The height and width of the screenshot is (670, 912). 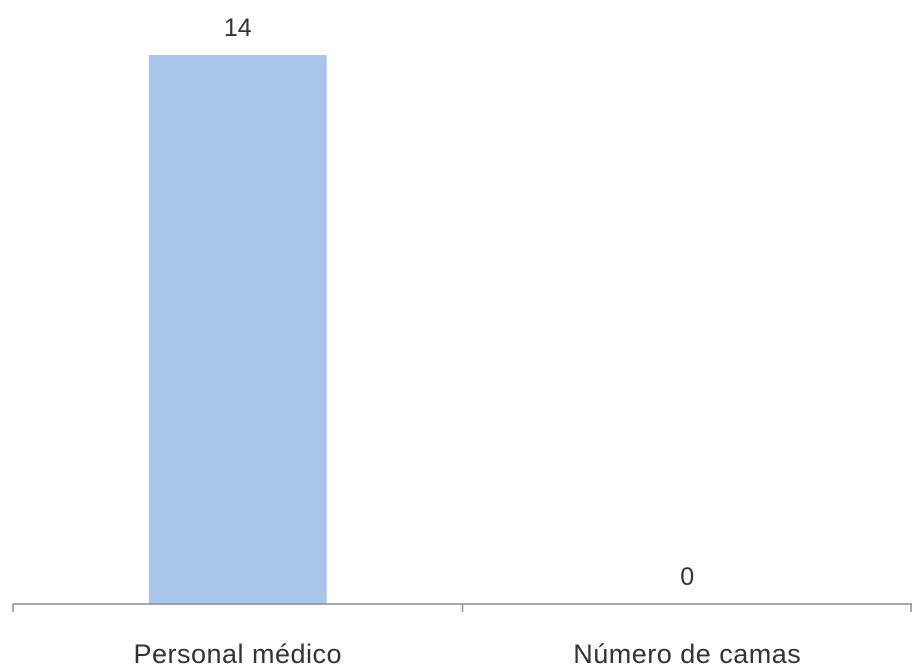 I want to click on x-tick-label-1: Número de camas, so click(x=687, y=654).